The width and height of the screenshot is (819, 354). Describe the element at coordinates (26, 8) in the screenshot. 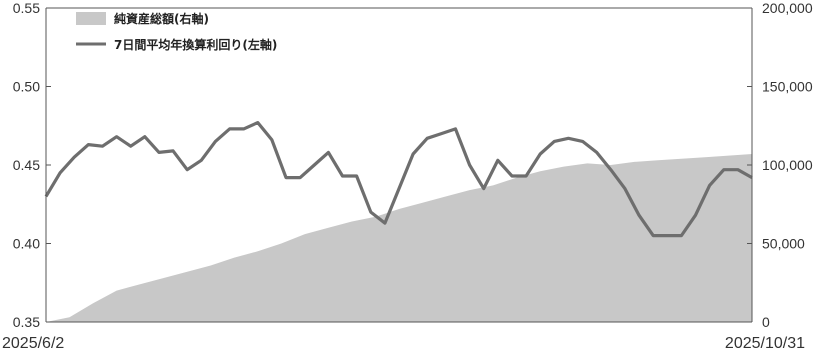

I see `left-tick-label: 0.55` at that location.